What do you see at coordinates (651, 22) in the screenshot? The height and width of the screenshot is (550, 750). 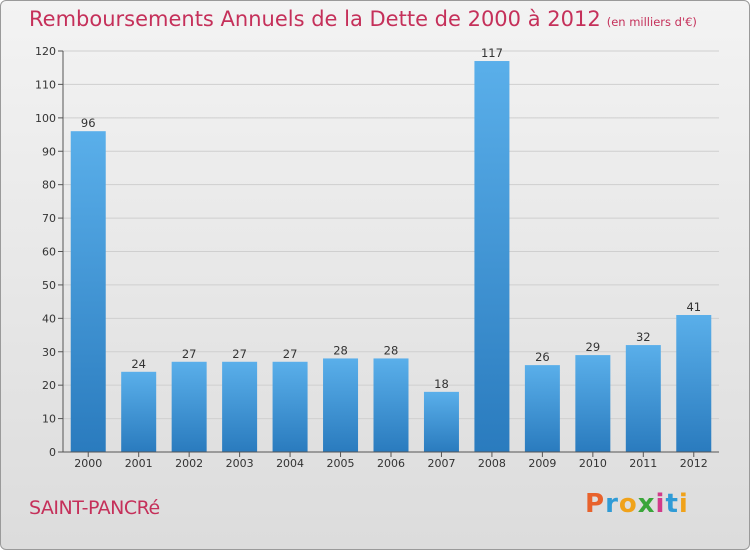 I see `chart-unit: (en milliers d'€)` at bounding box center [651, 22].